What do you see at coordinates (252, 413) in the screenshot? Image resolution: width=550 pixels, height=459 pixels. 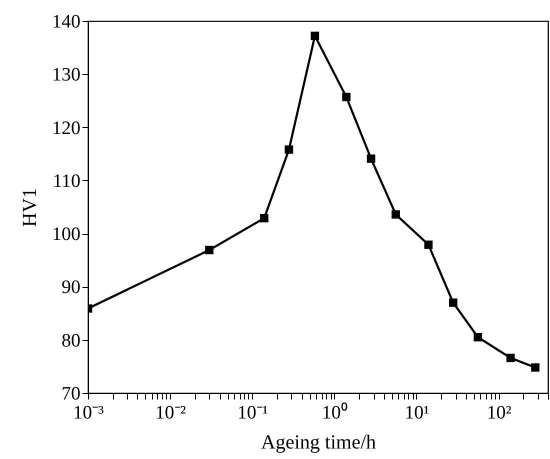 I see `x-tick-label: 10⁻¹` at bounding box center [252, 413].